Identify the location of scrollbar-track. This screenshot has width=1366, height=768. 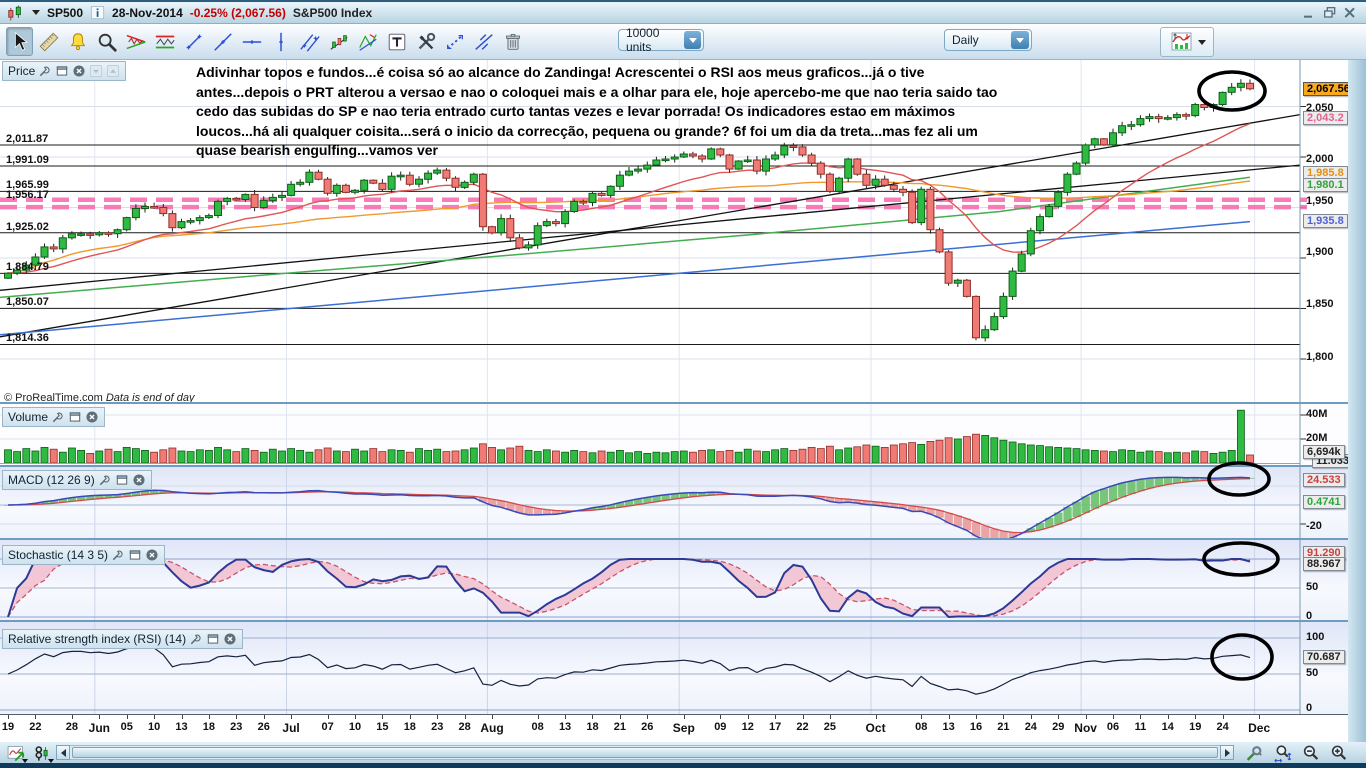
(645, 752).